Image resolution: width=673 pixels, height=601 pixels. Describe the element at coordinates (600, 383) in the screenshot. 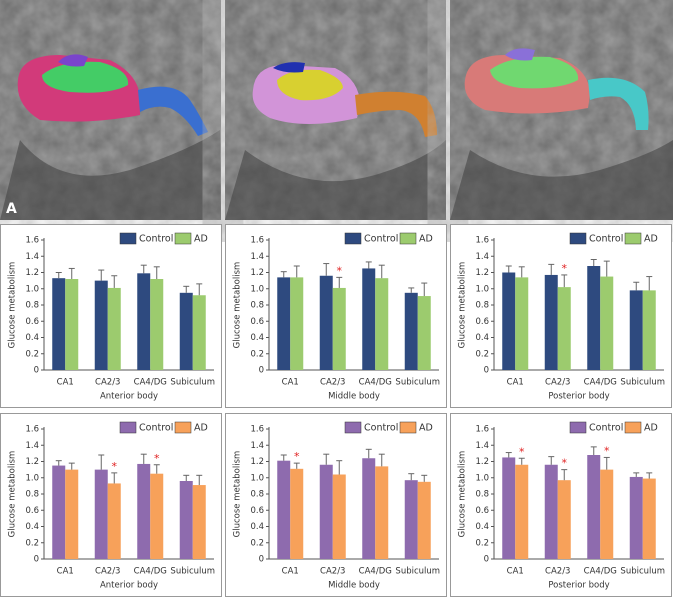

I see `x-tick-label: CA4/DG` at that location.